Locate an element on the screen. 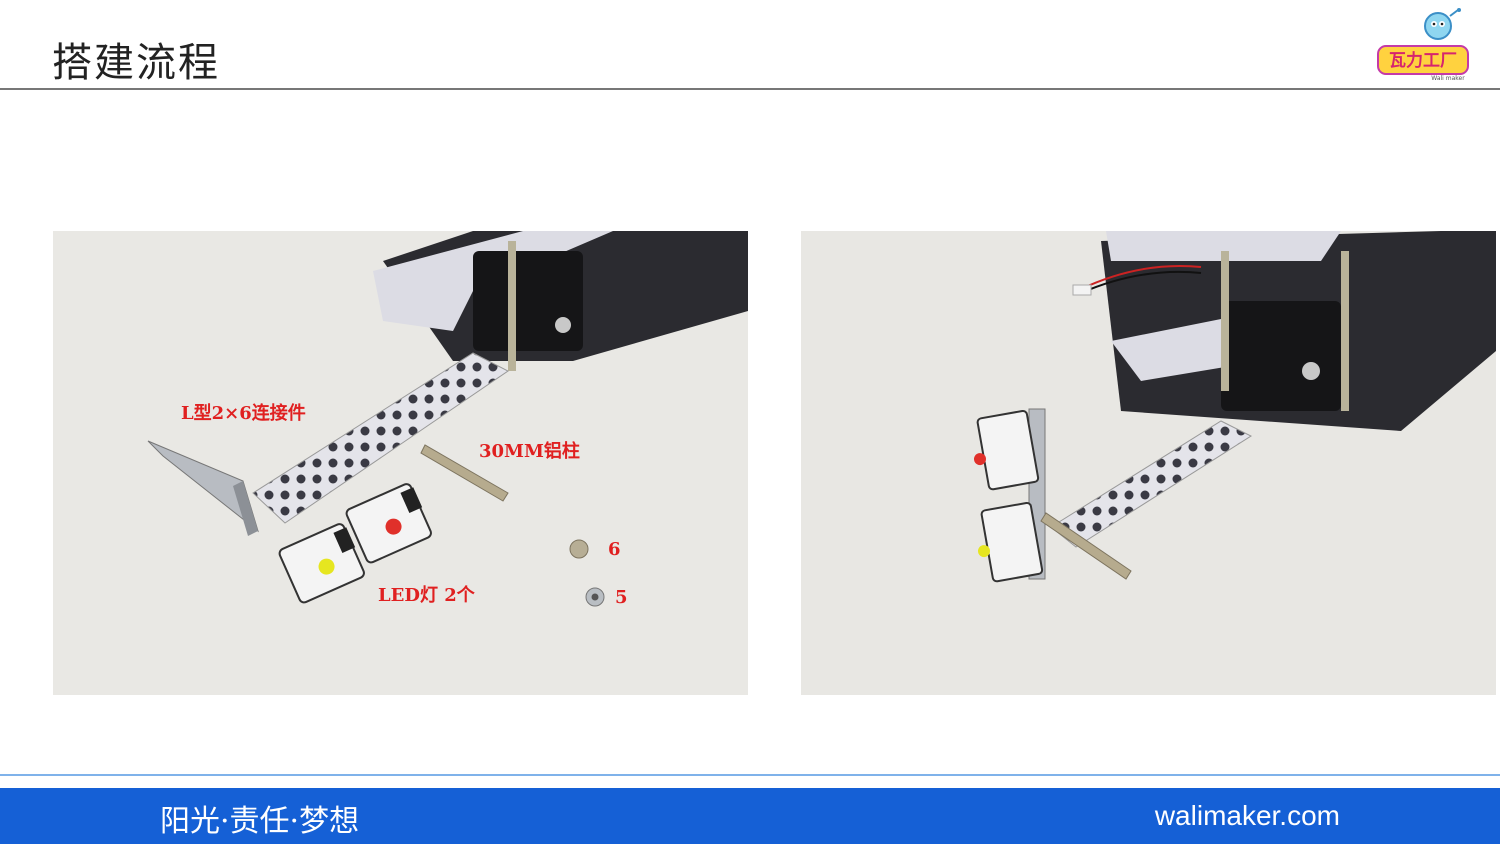 The image size is (1500, 844). label-led: LED灯 2个 is located at coordinates (426, 595).